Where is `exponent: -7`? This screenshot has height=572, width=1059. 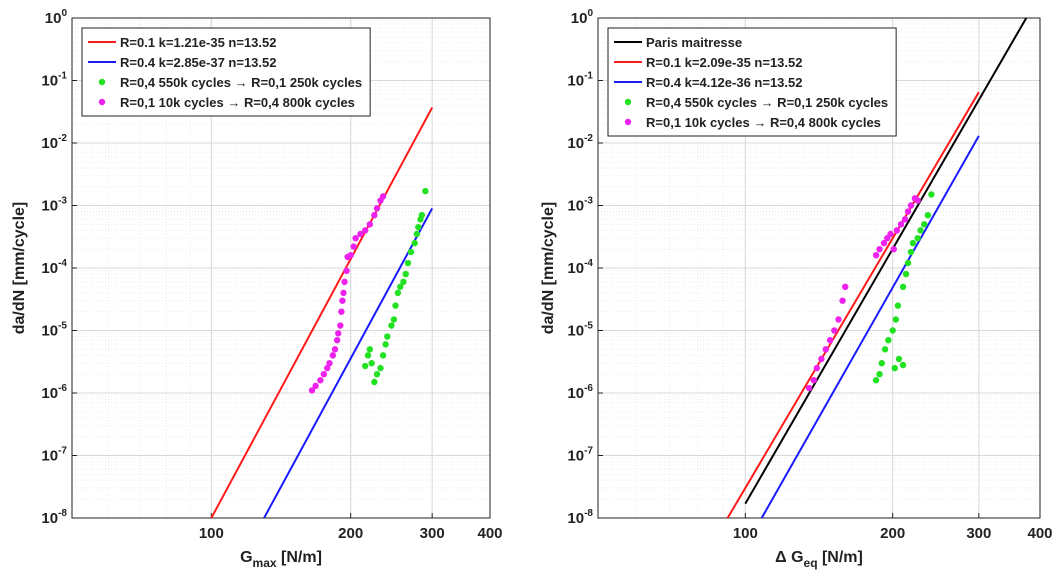 exponent: -7 is located at coordinates (588, 451).